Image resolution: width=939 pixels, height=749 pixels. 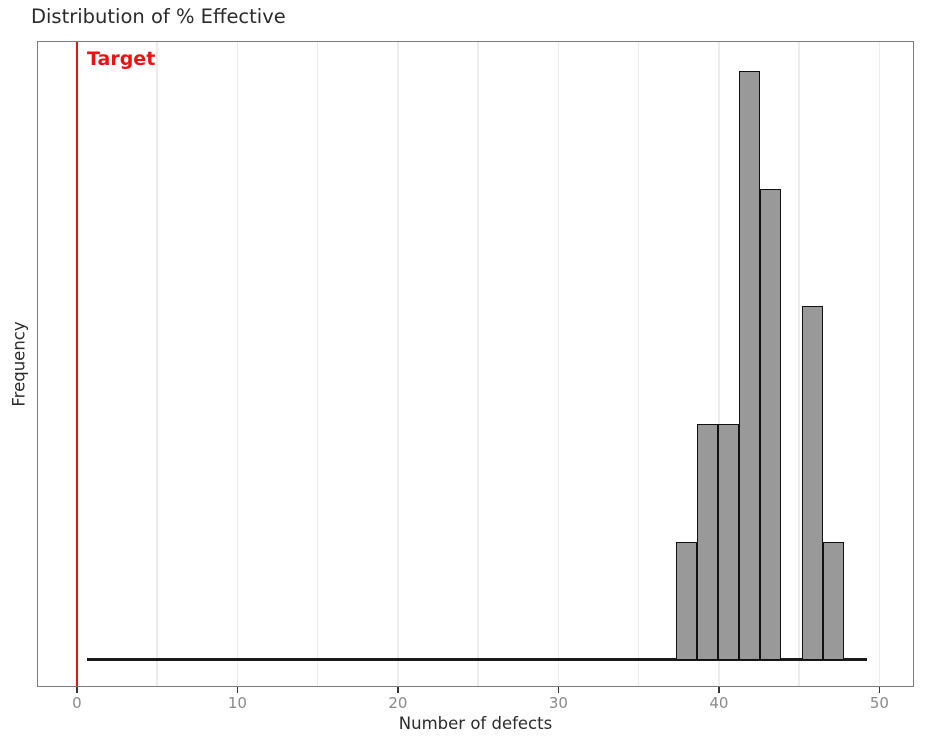 What do you see at coordinates (558, 703) in the screenshot?
I see `x-tick-label: 30` at bounding box center [558, 703].